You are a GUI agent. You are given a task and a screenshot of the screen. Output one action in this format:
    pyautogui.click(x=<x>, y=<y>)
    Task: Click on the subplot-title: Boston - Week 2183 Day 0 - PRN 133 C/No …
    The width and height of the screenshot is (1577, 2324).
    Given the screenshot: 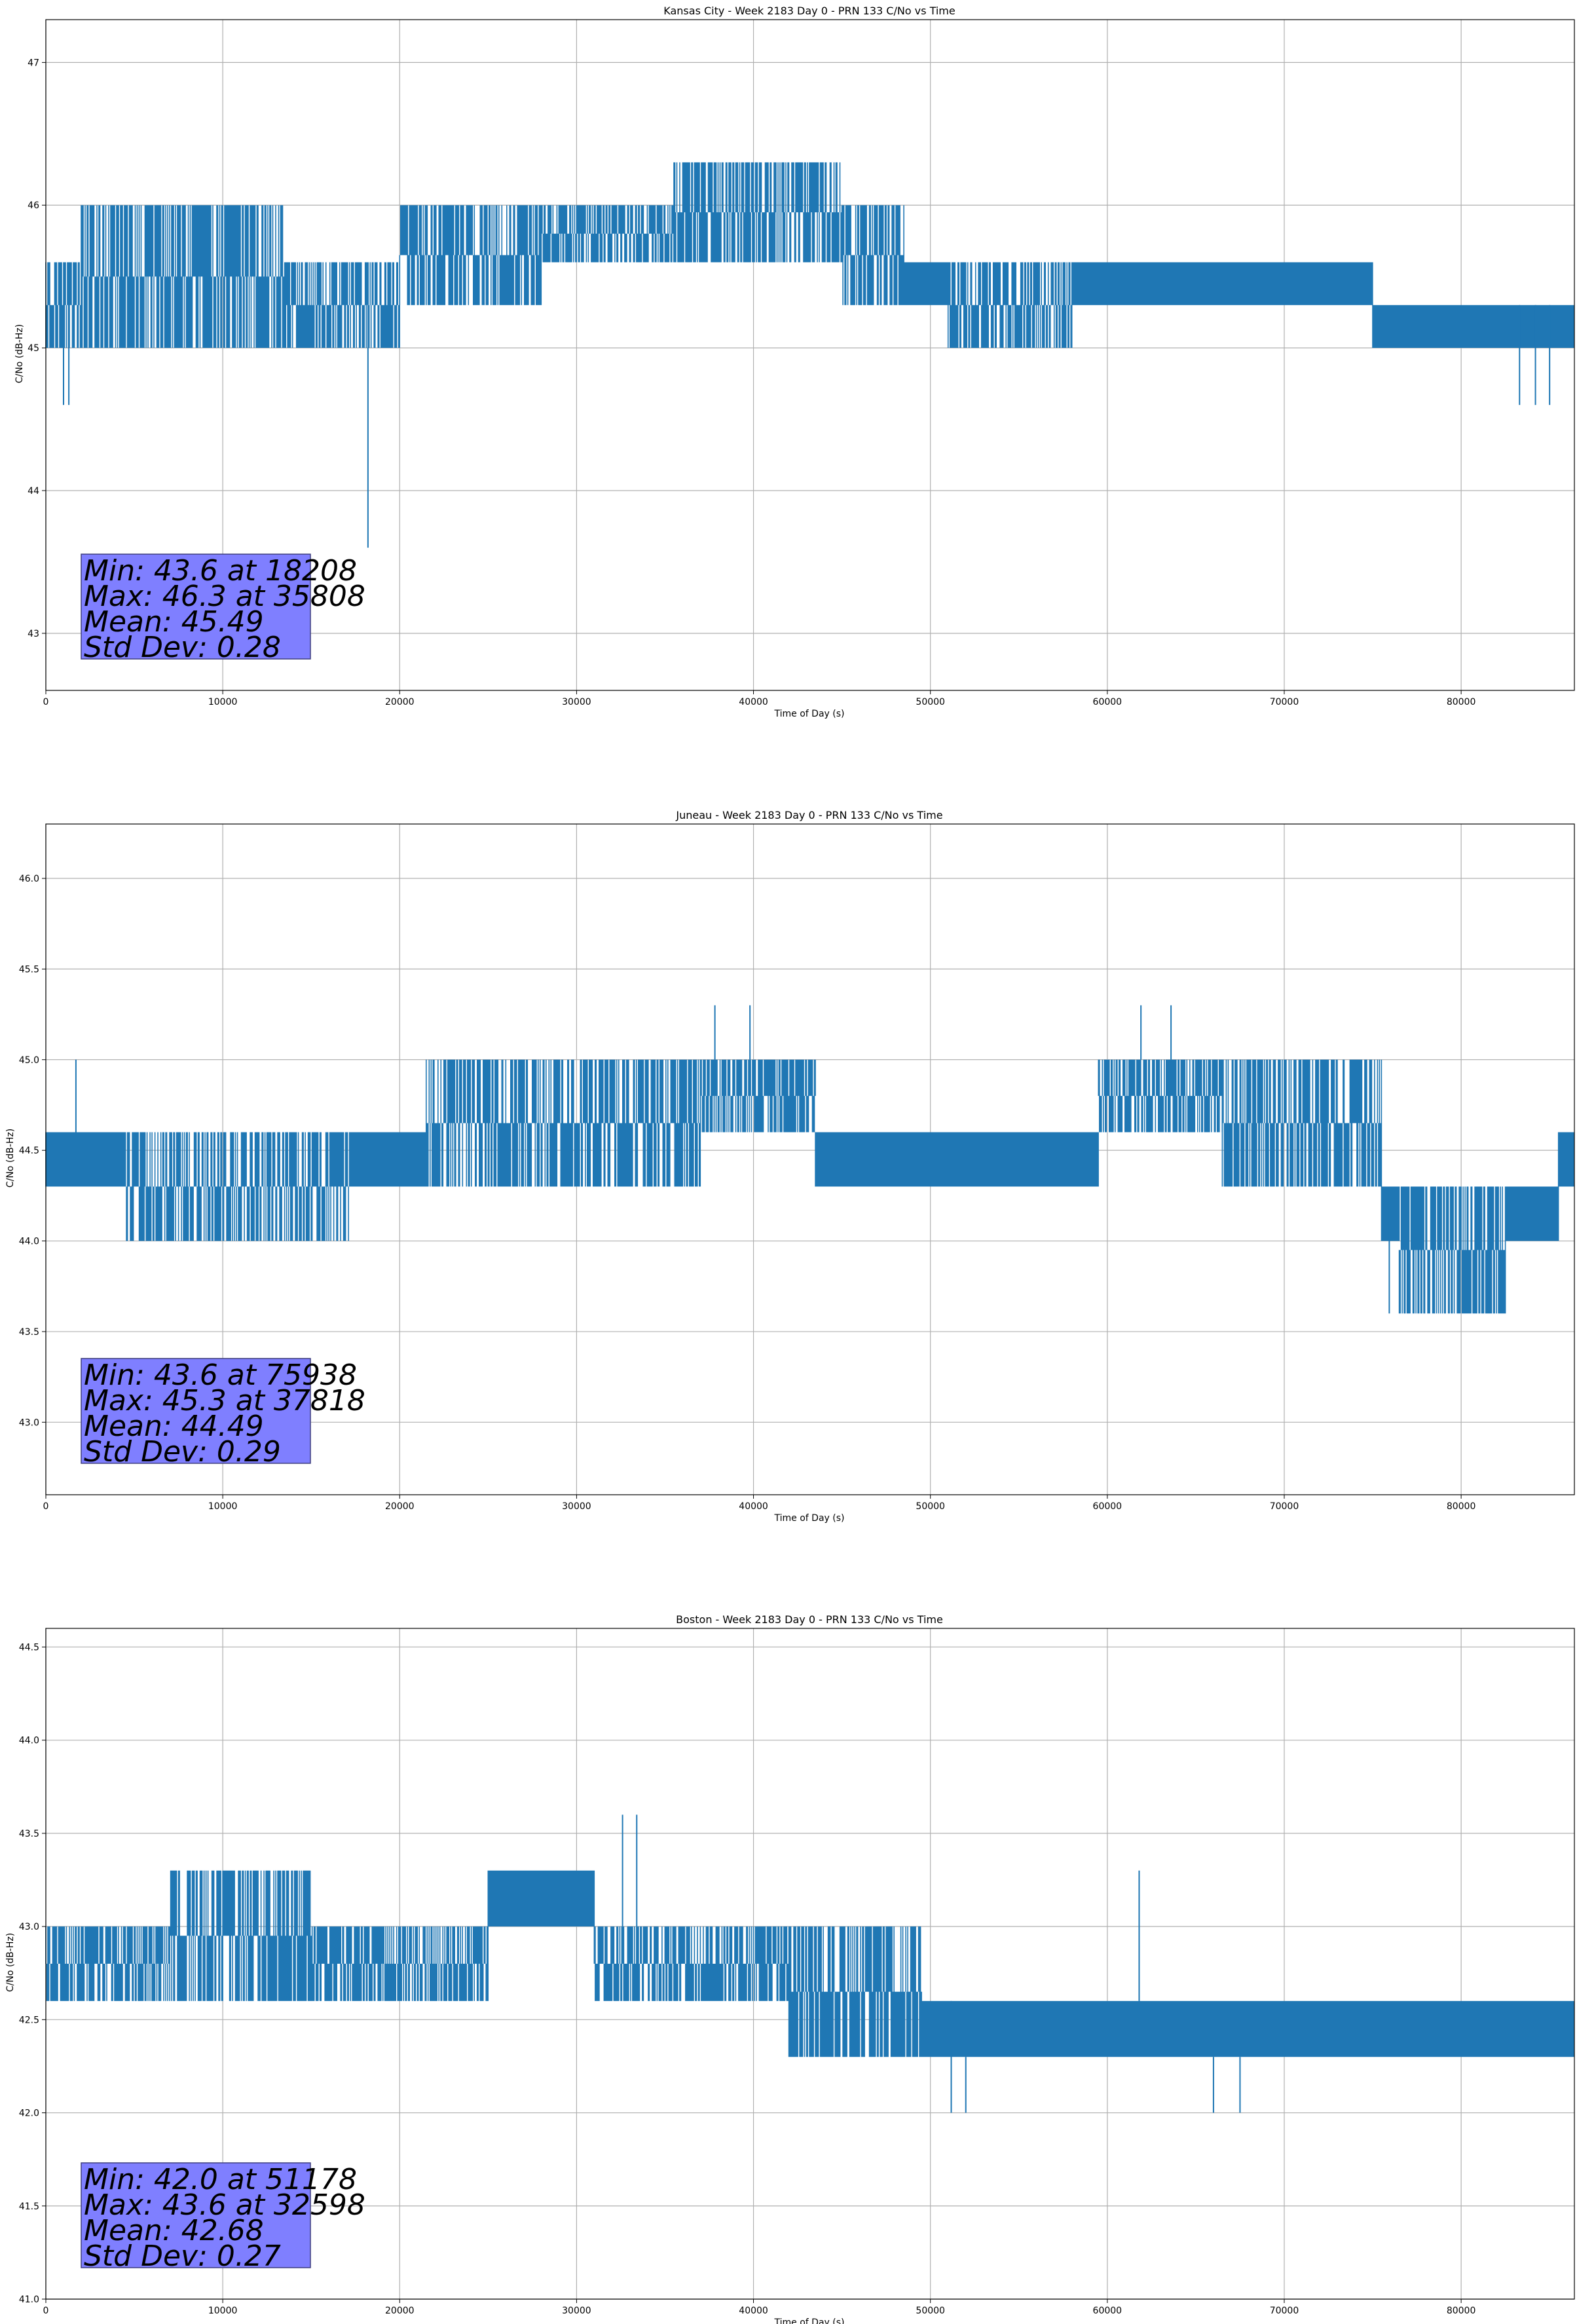 What is the action you would take?
    pyautogui.click(x=809, y=1619)
    